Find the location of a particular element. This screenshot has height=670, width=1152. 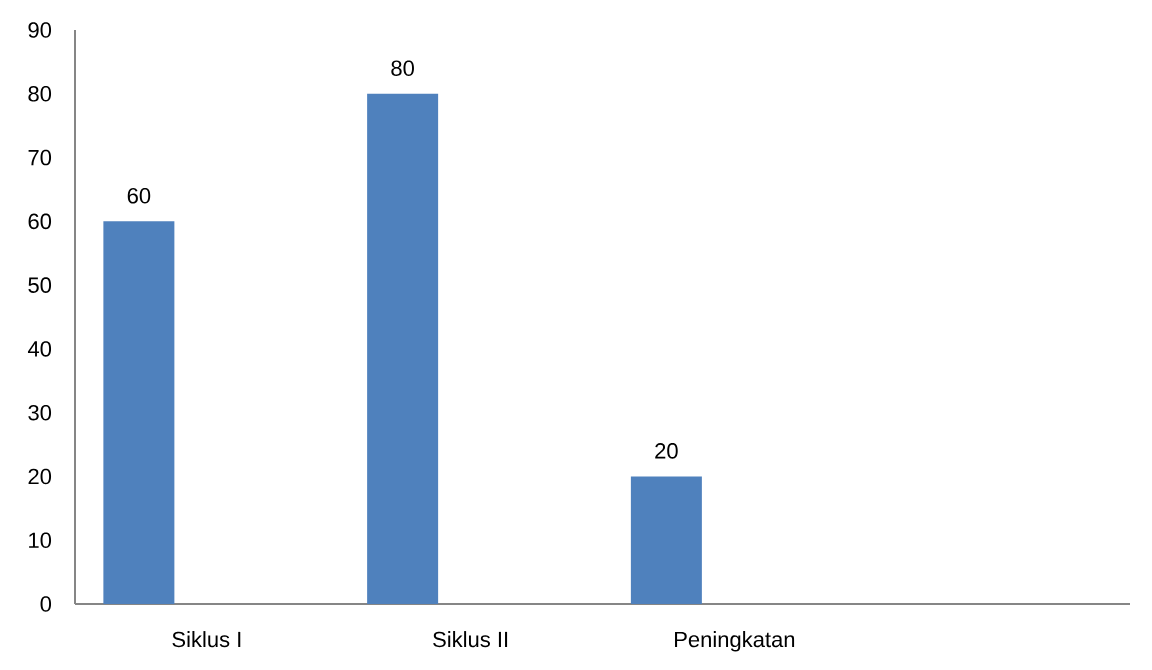

y-tick-label: 50 is located at coordinates (40, 285).